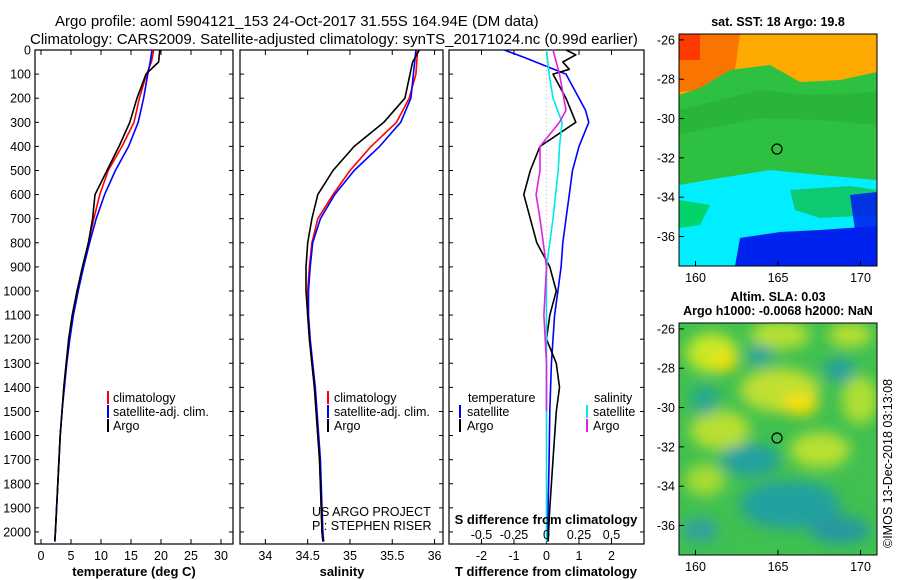  What do you see at coordinates (131, 556) in the screenshot?
I see `x-tick-label: 15` at bounding box center [131, 556].